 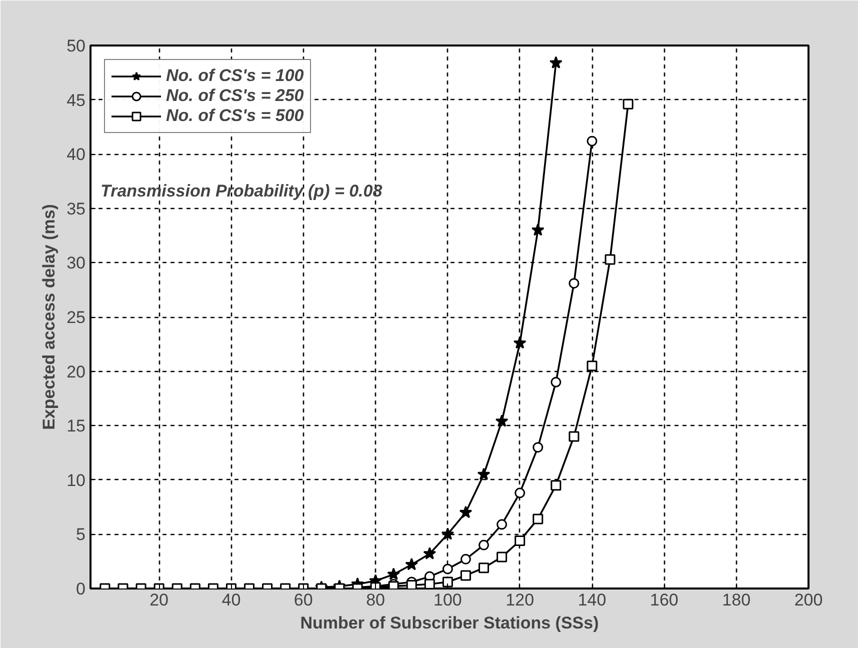 I want to click on y-tick-label: 40, so click(x=76, y=154).